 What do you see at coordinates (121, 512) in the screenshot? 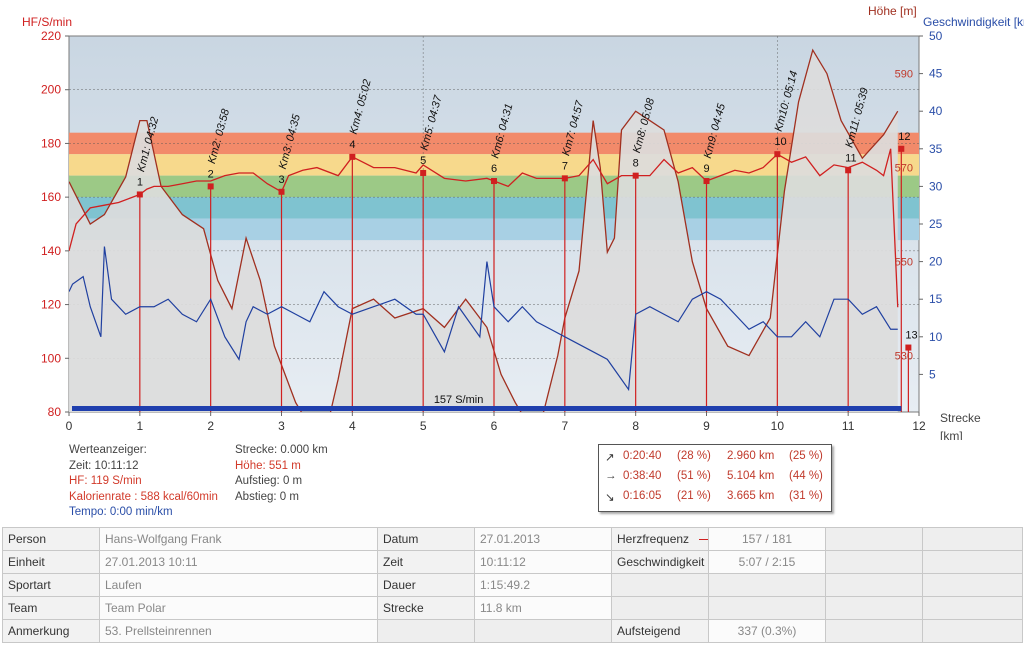
I see `value-pace: Tempo: 0:00 min/km` at bounding box center [121, 512].